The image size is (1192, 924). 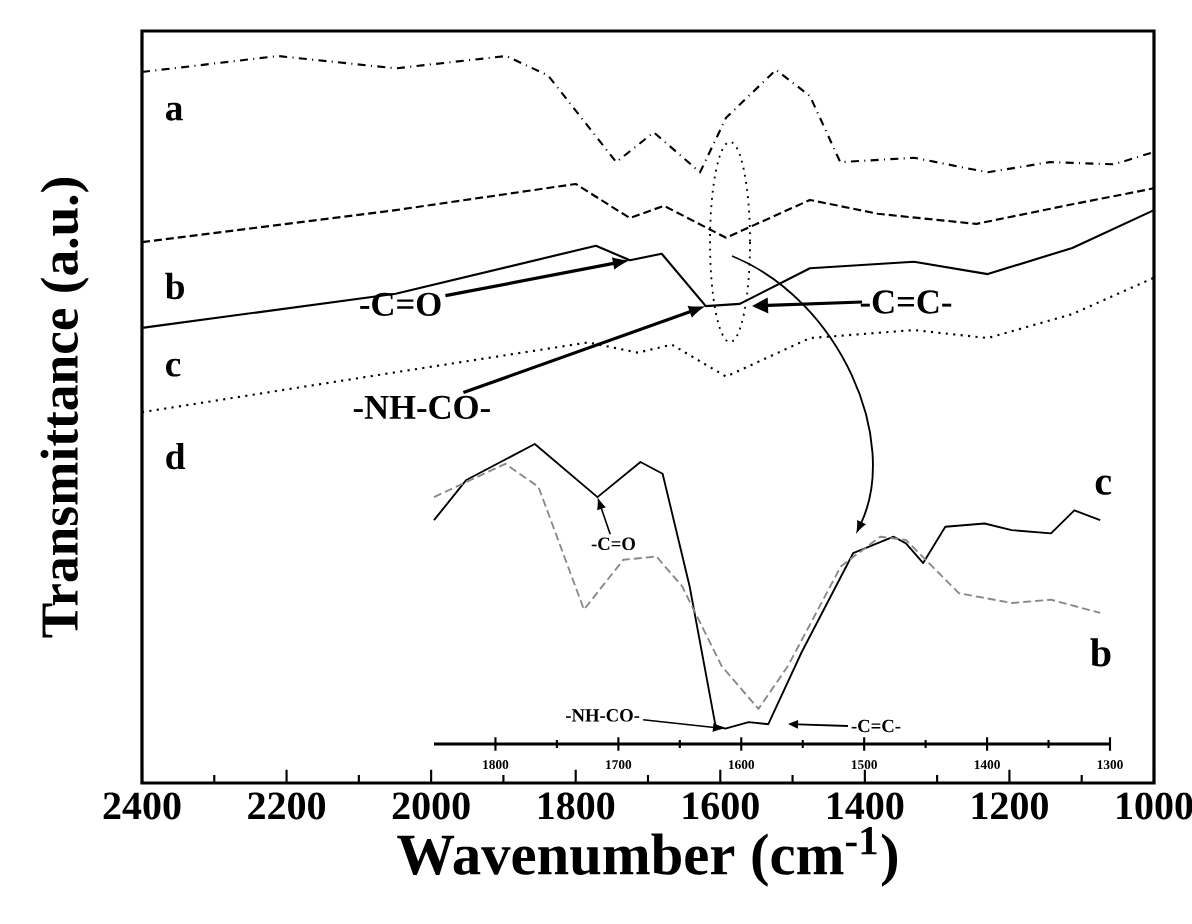 I want to click on x-tick-label: 1000, so click(x=1154, y=806).